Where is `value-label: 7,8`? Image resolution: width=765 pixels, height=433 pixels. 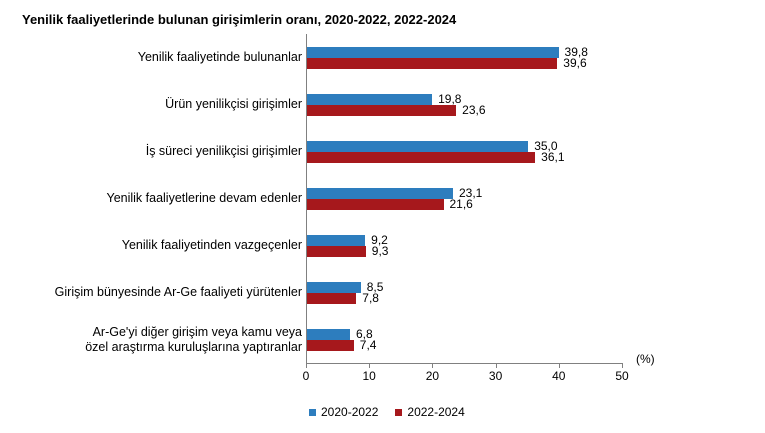
value-label: 7,8 is located at coordinates (370, 297).